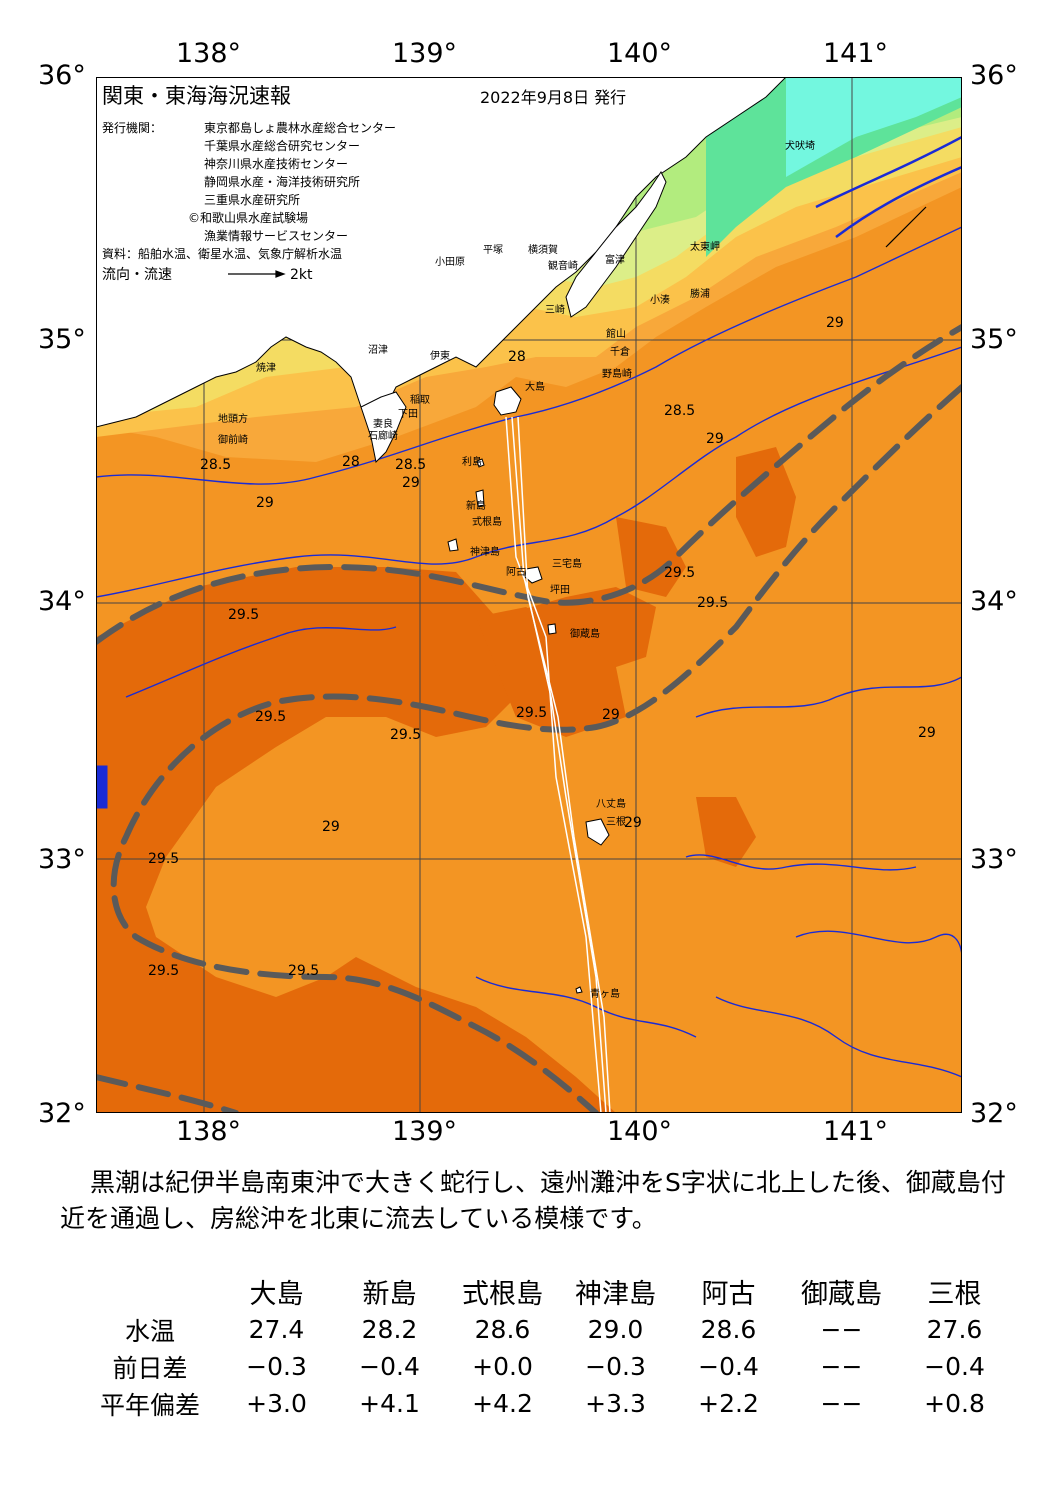 This screenshot has width=1064, height=1503. Describe the element at coordinates (209, 1131) in the screenshot. I see `lon-label-bottom-138: 138°` at that location.